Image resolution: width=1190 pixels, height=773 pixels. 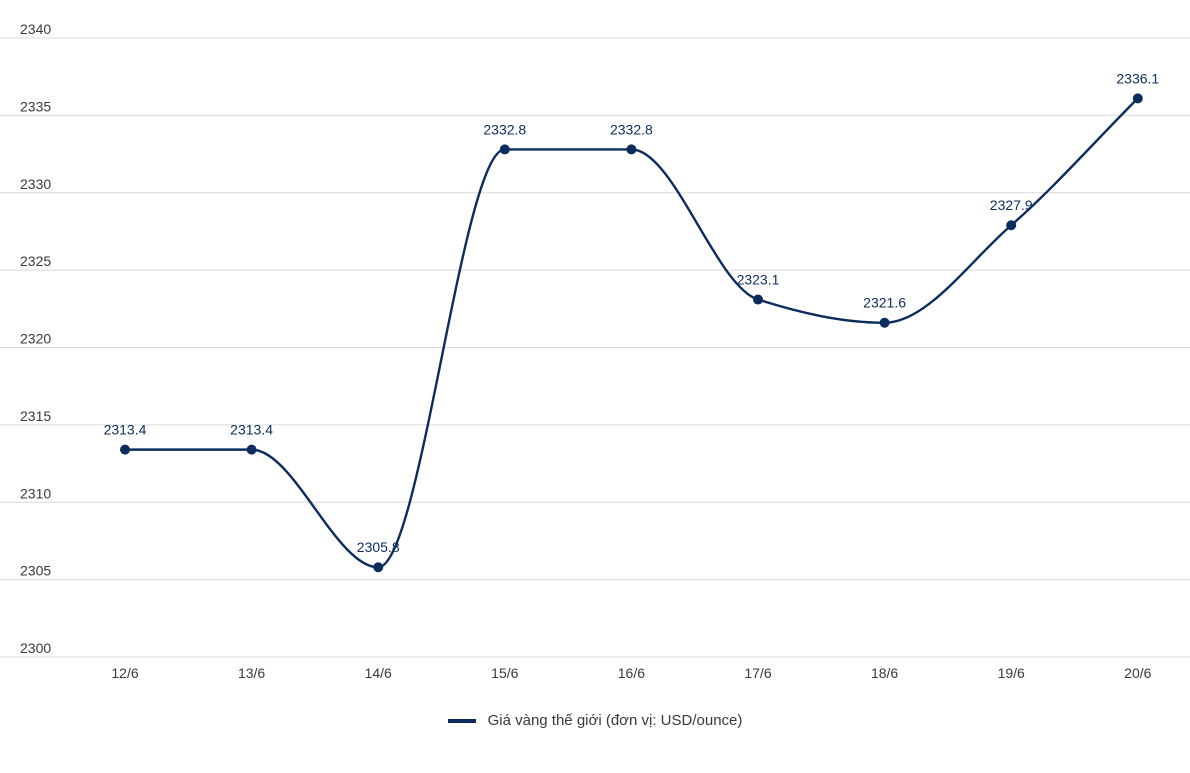 I want to click on y-tick-2300: 2300, so click(x=35, y=648).